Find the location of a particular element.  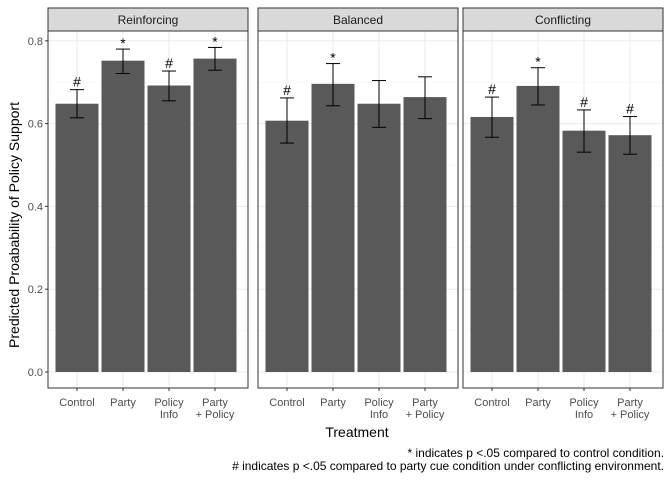

x-axis-title: Treatment is located at coordinates (356, 432).